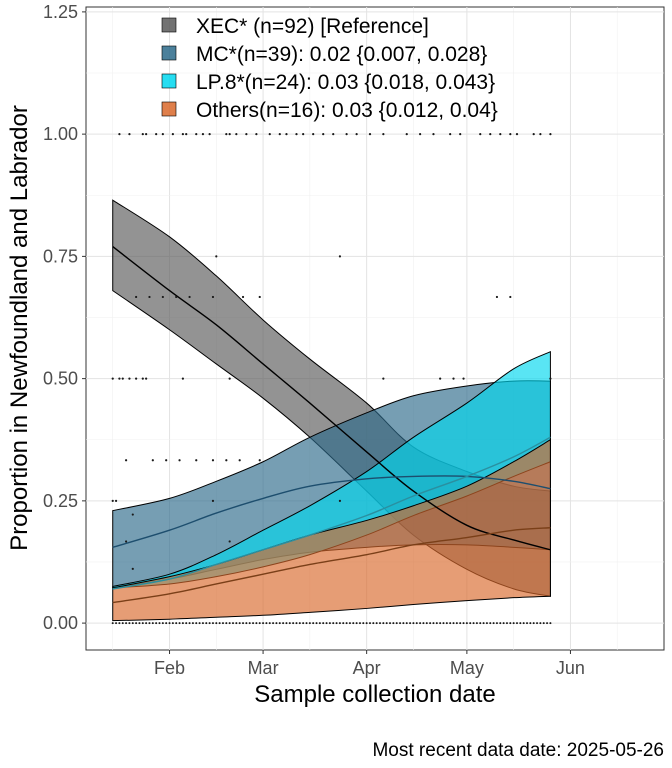 The height and width of the screenshot is (768, 672). What do you see at coordinates (60, 379) in the screenshot?
I see `y-tick-label: 0.50` at bounding box center [60, 379].